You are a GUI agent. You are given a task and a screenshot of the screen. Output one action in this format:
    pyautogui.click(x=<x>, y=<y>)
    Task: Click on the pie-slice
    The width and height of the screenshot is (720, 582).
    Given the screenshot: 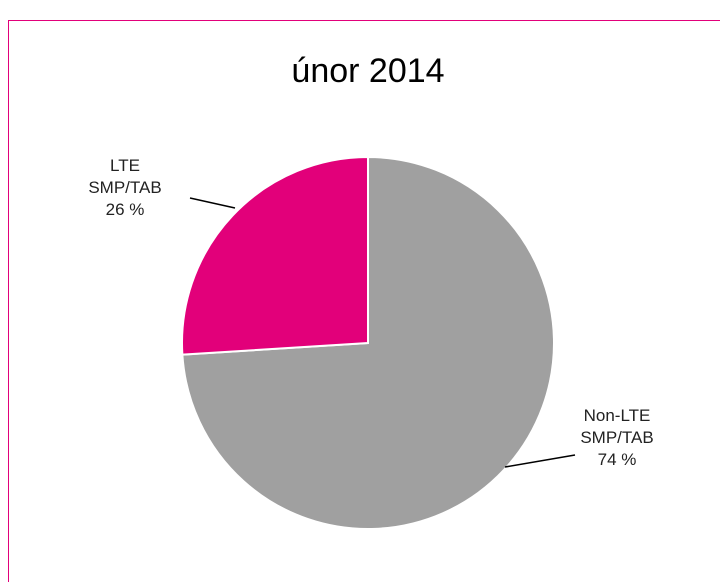 What is the action you would take?
    pyautogui.click(x=275, y=255)
    